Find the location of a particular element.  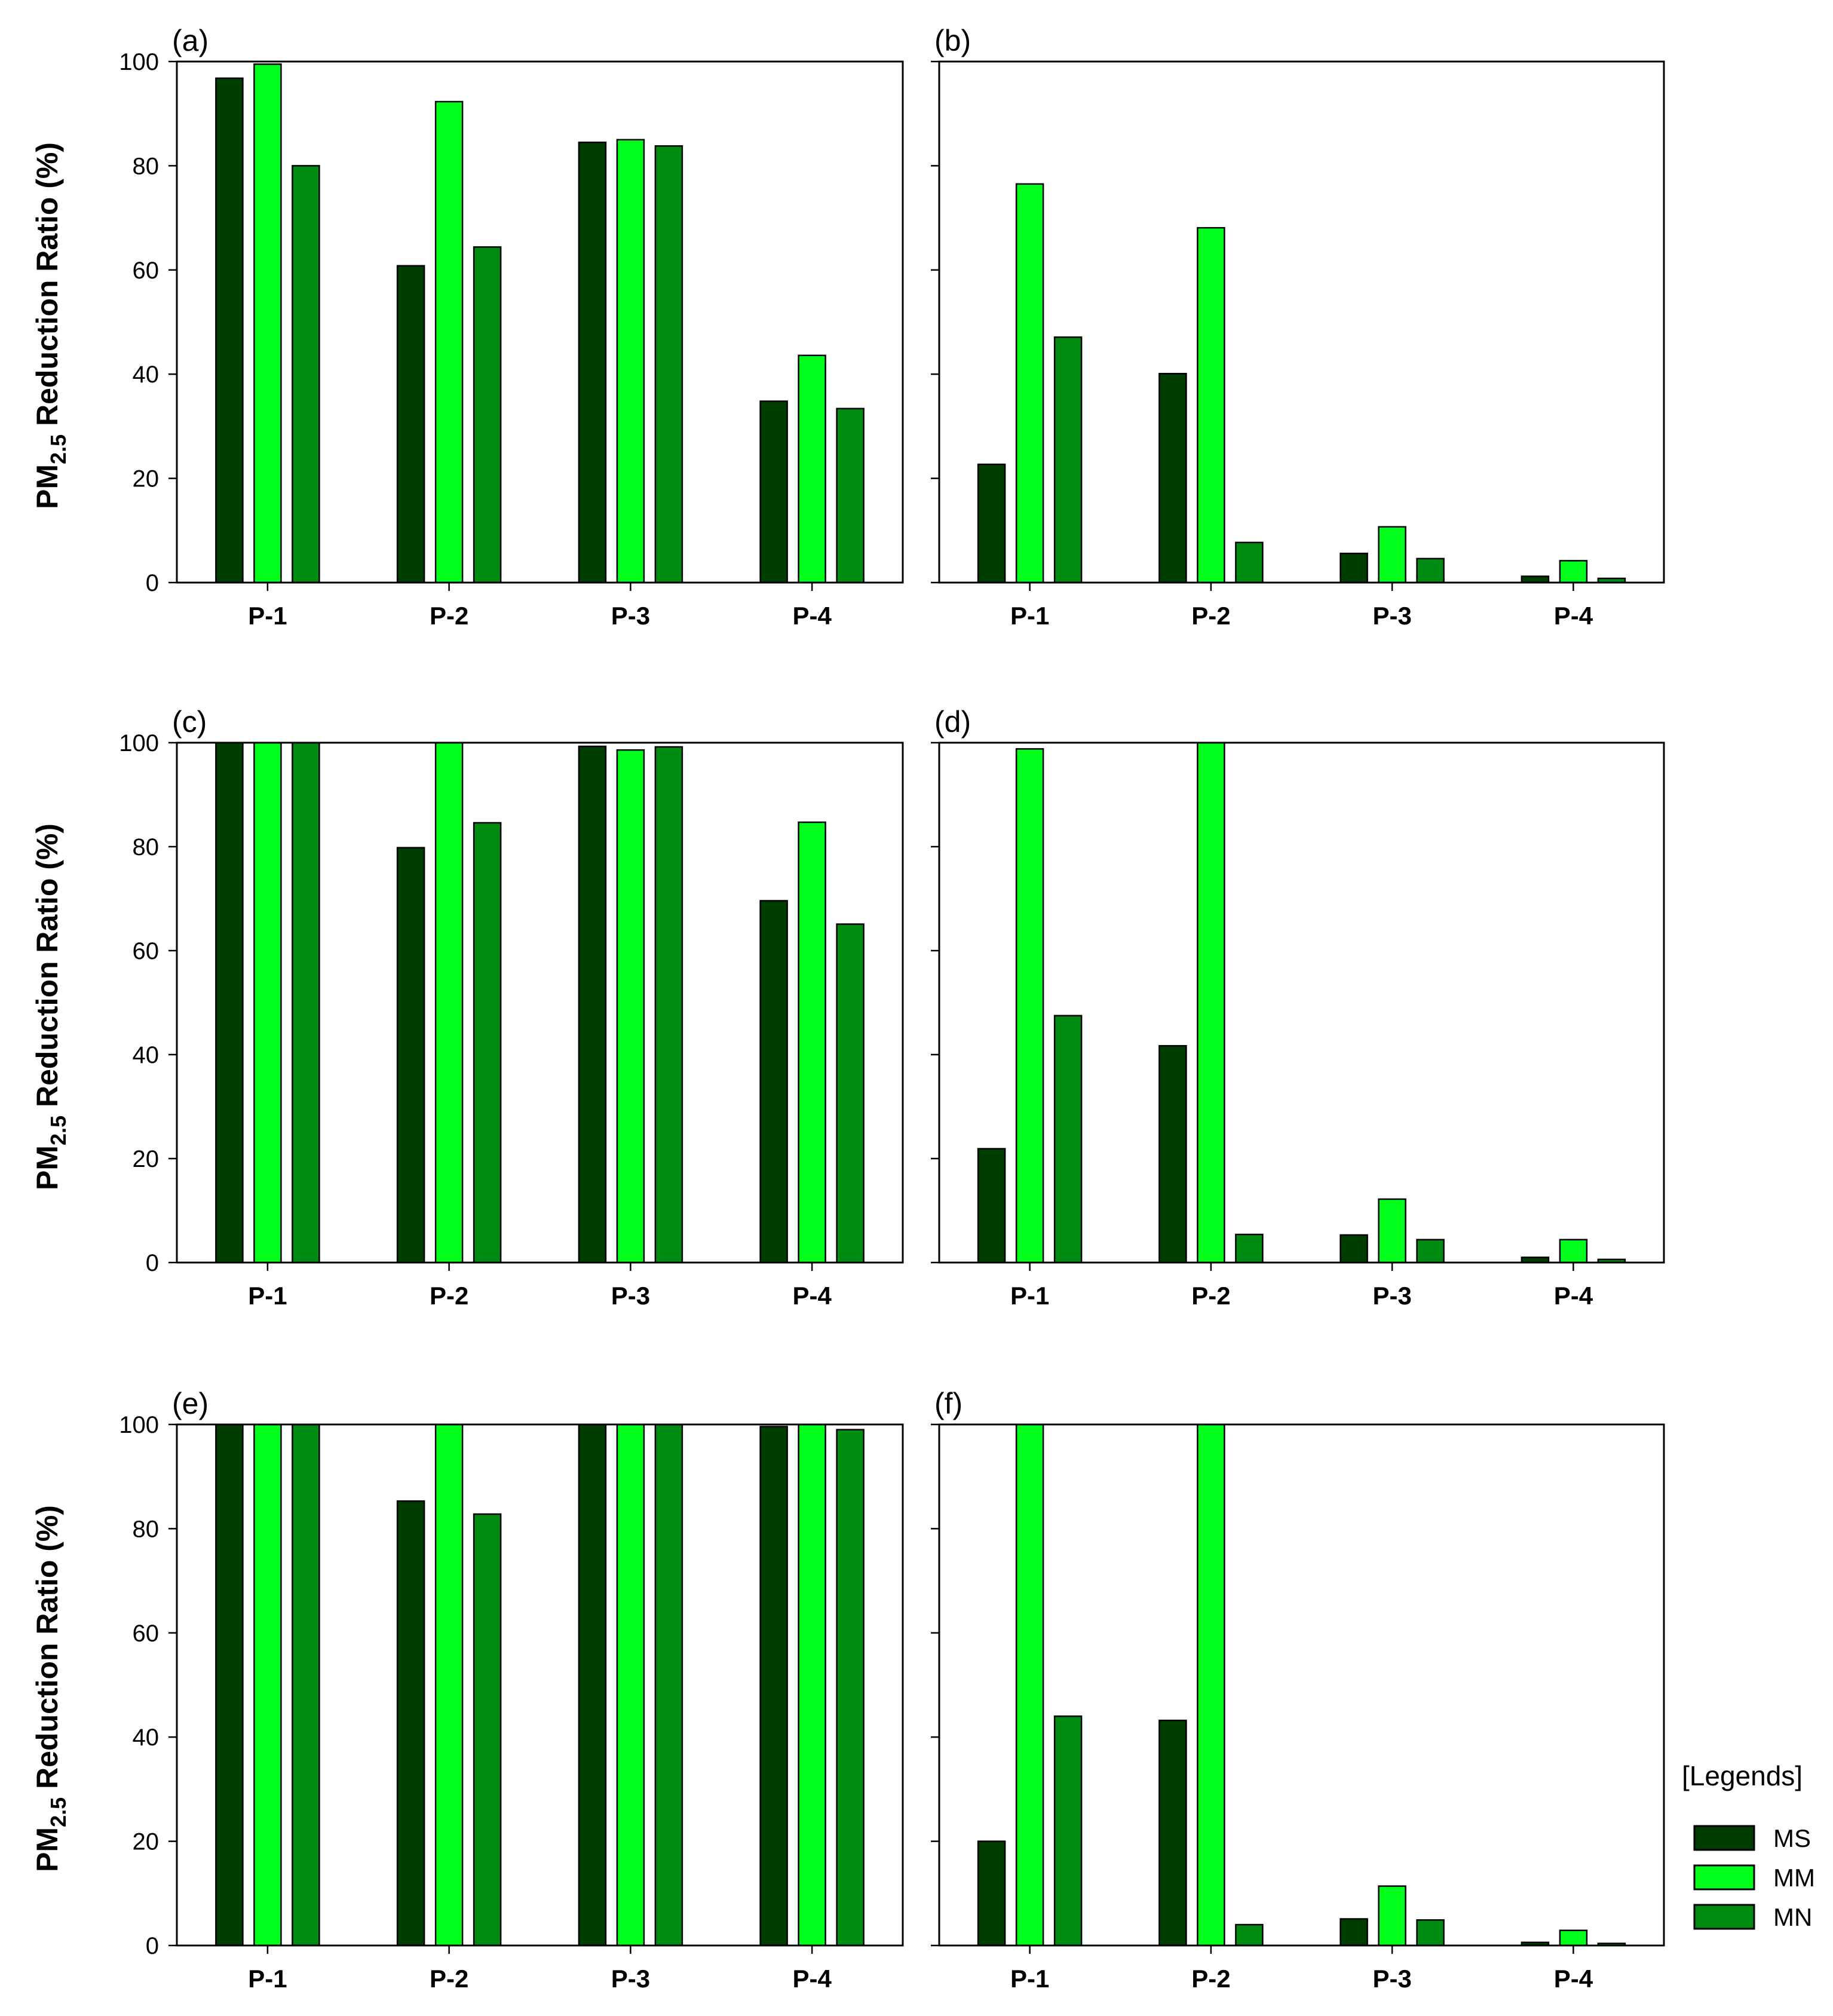

x-tick-label-e-p-4: P-4 is located at coordinates (812, 1979).